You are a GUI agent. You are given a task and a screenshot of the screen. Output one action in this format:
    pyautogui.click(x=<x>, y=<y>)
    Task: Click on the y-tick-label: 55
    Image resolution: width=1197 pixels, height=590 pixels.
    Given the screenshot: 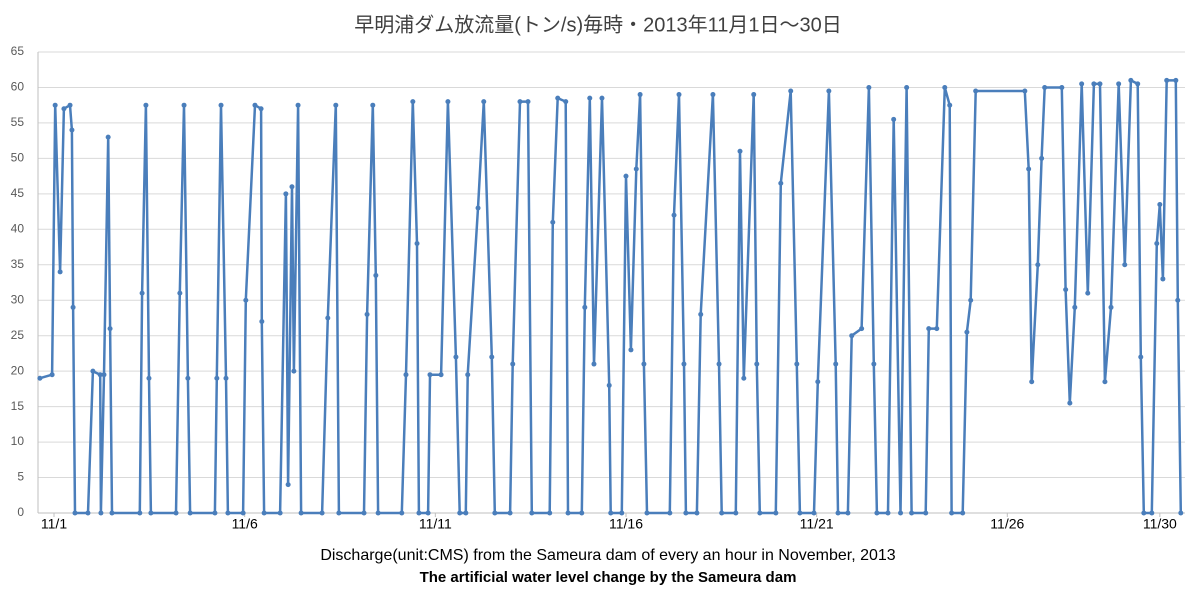 What is the action you would take?
    pyautogui.click(x=18, y=122)
    